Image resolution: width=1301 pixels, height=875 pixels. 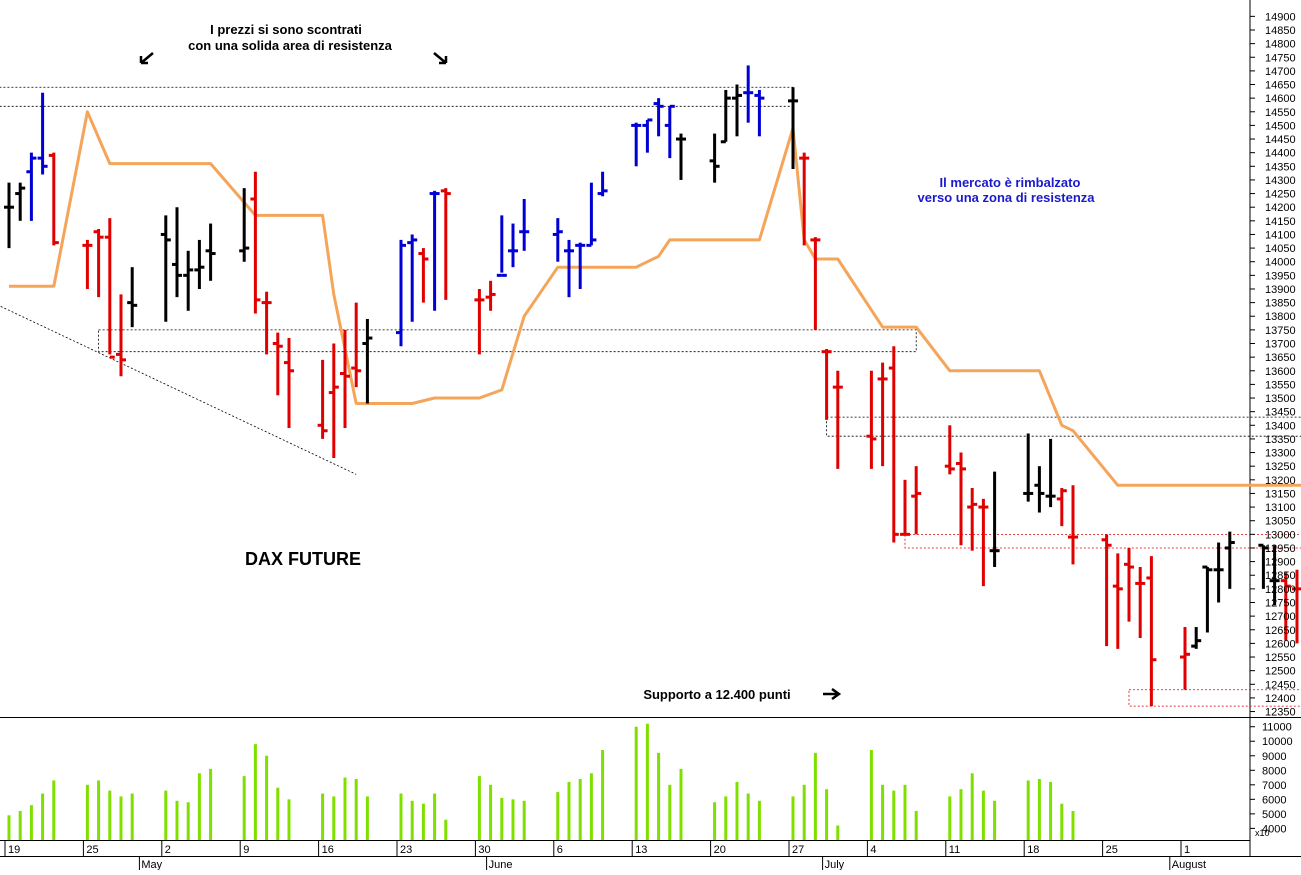 I want to click on date-tick-label: 1, so click(x=1187, y=850).